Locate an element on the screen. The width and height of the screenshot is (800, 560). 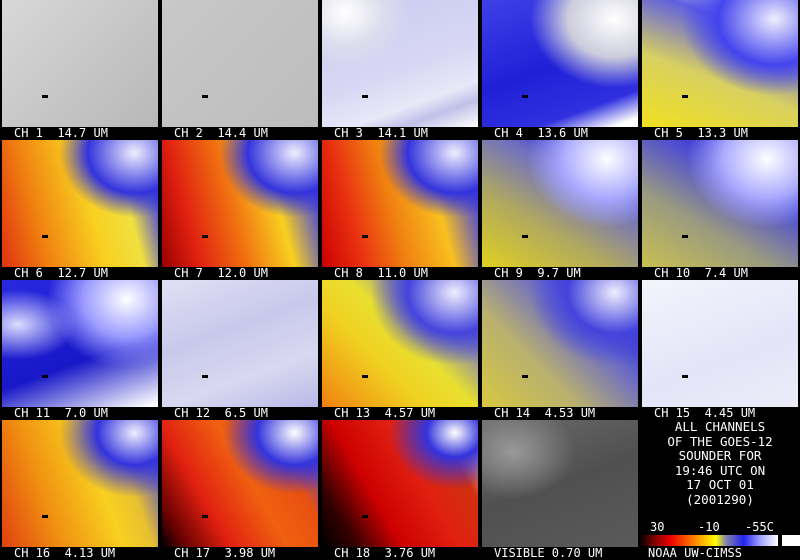
panel-label: CH 9 9.7 UM is located at coordinates (537, 273).